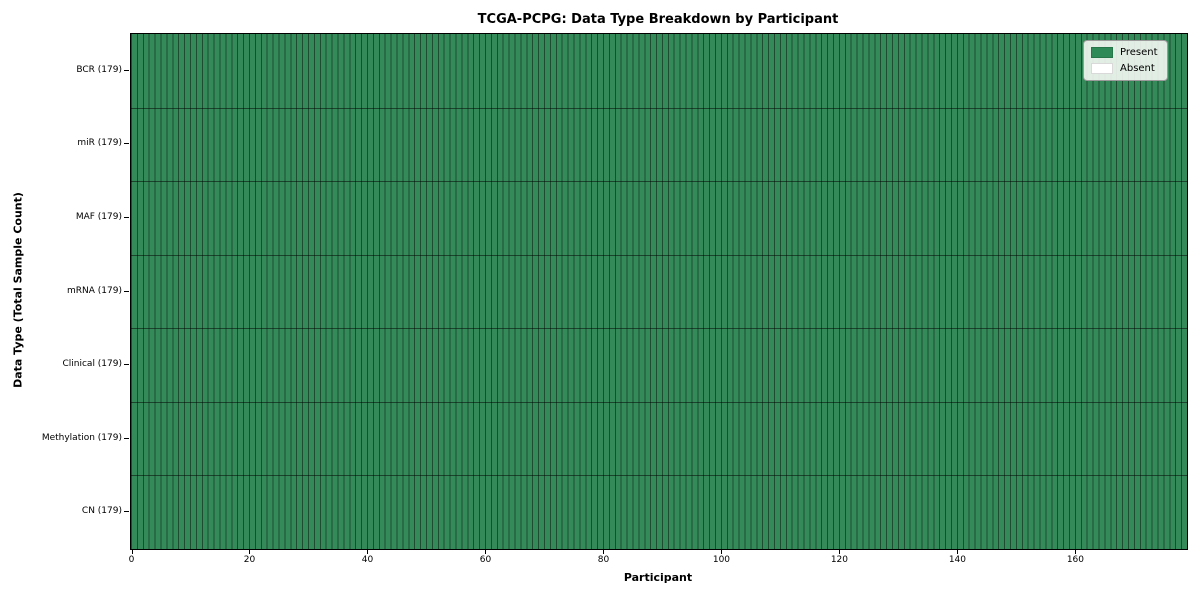 The image size is (1200, 600). What do you see at coordinates (94, 290) in the screenshot?
I see `y-tick-label: mRNA (179)` at bounding box center [94, 290].